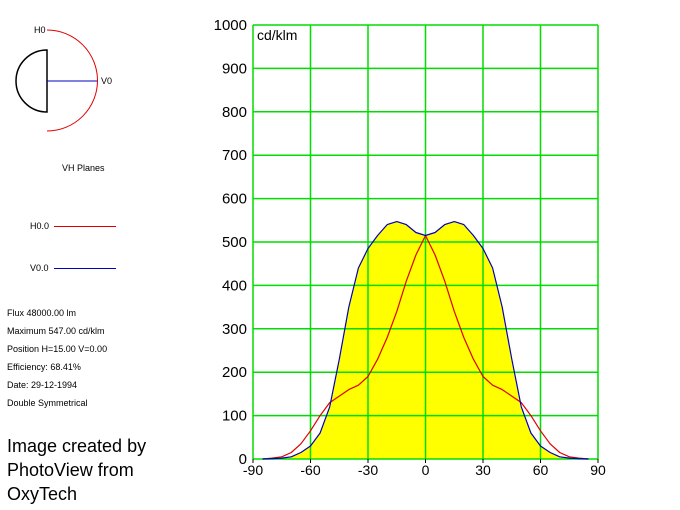  I want to click on vh-planes-caption: VH Planes, so click(83, 168).